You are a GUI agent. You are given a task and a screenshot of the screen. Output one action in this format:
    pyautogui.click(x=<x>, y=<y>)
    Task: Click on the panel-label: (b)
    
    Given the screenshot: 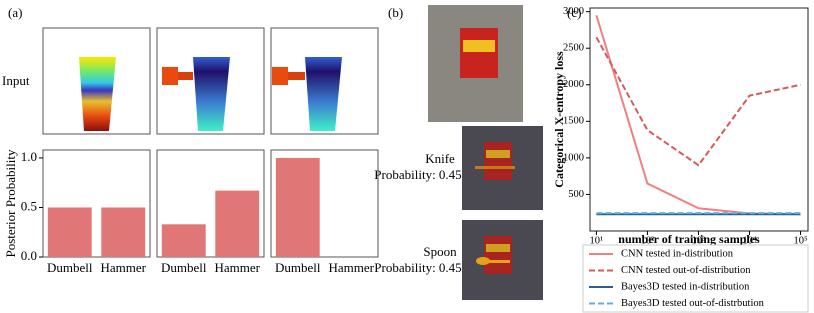 What is the action you would take?
    pyautogui.click(x=395, y=12)
    